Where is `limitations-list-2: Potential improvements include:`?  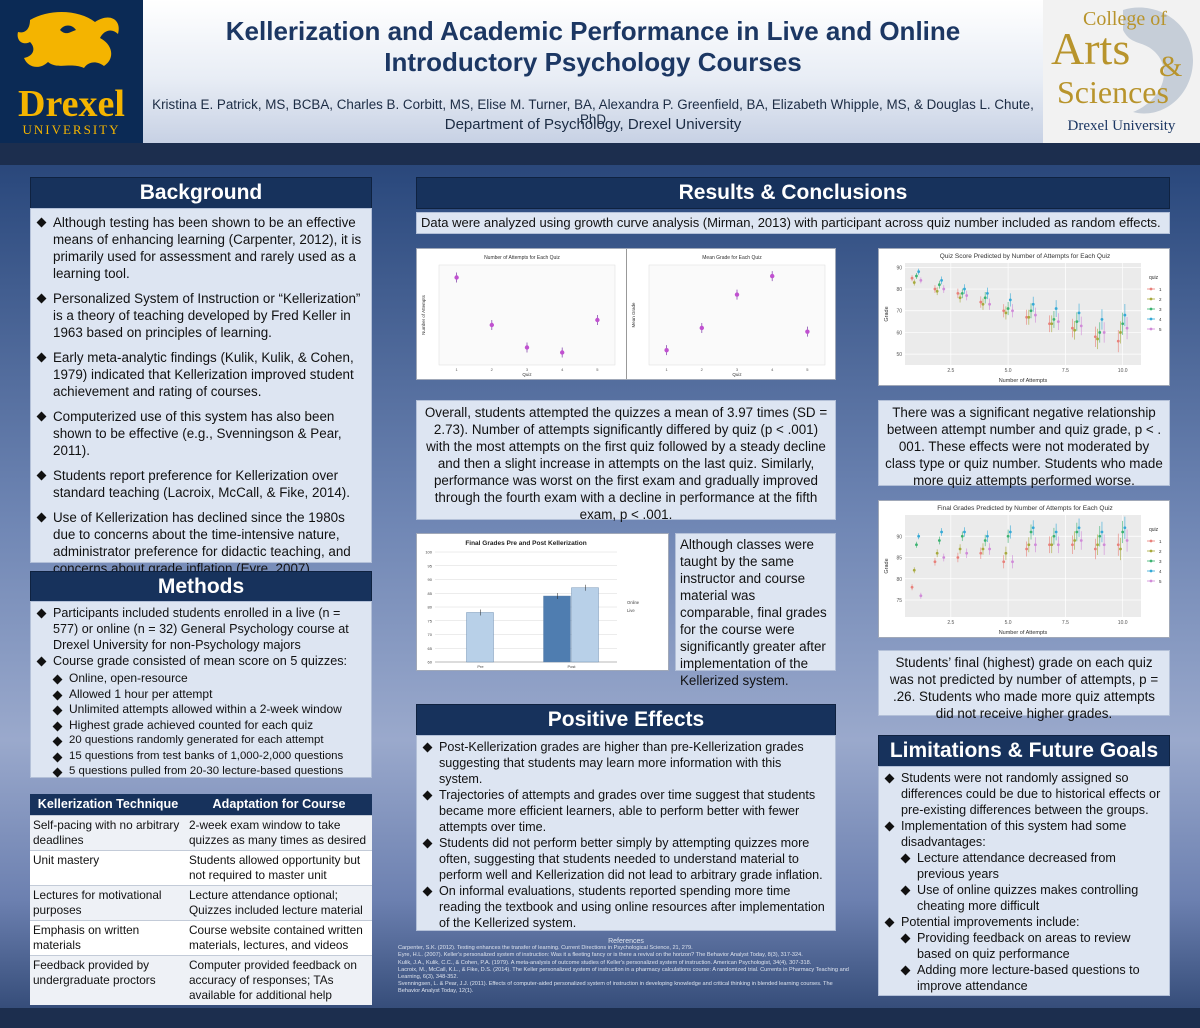
limitations-list-2: Potential improvements include: is located at coordinates (1024, 922).